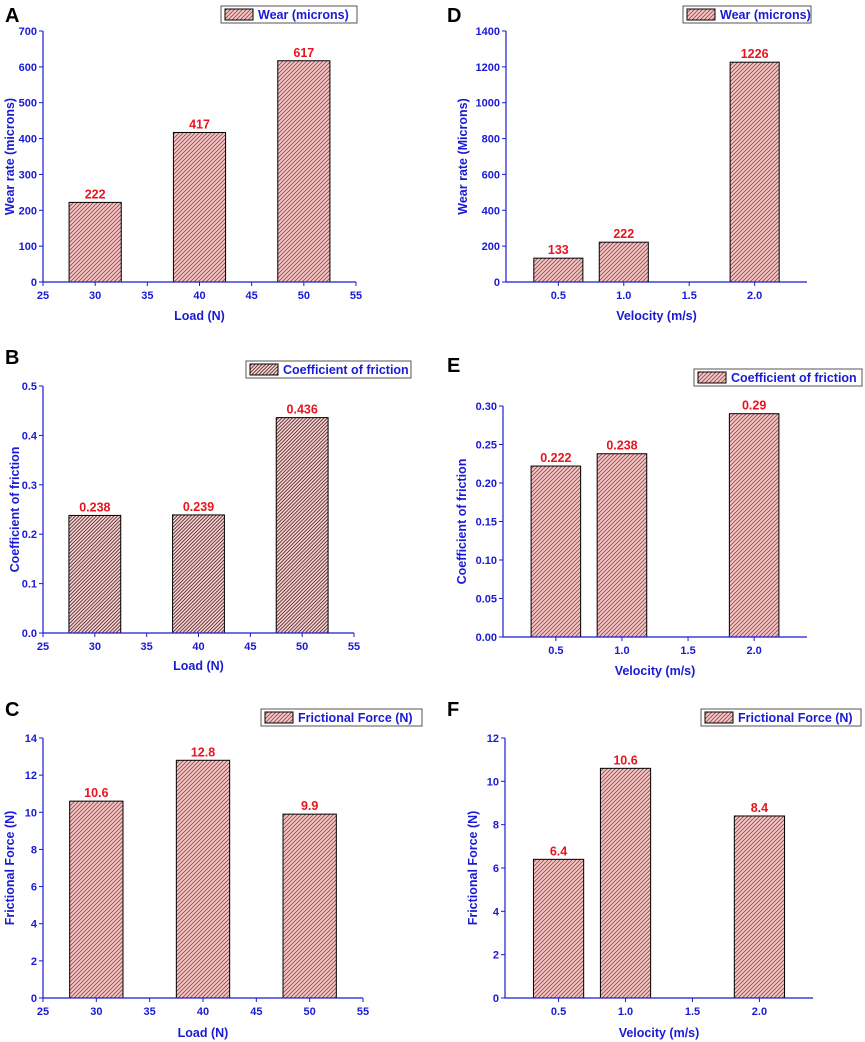  I want to click on bar-value-label: 0.238, so click(621, 446).